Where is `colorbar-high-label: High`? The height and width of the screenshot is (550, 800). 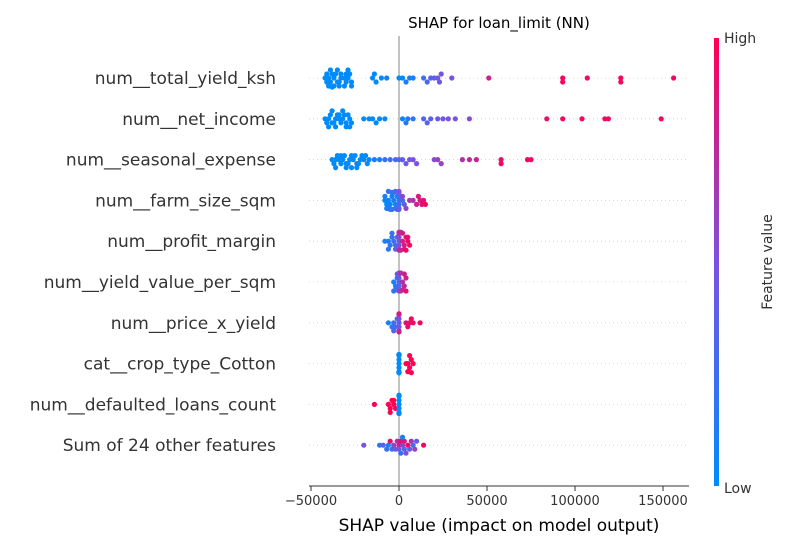 colorbar-high-label: High is located at coordinates (740, 39).